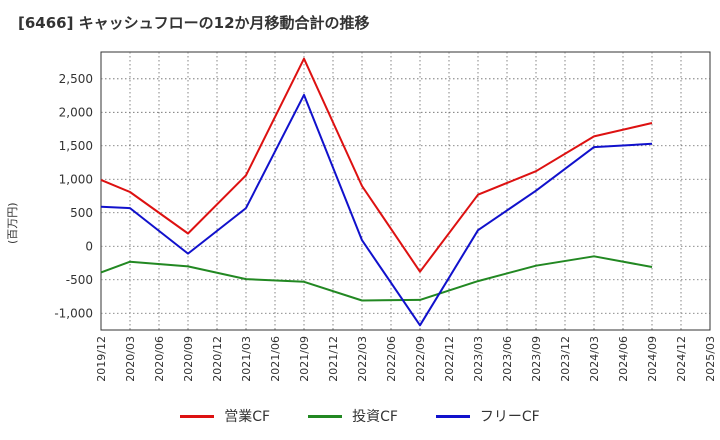 This screenshot has height=440, width=720. What do you see at coordinates (217, 359) in the screenshot?
I see `x-tick-label: 2020/12` at bounding box center [217, 359].